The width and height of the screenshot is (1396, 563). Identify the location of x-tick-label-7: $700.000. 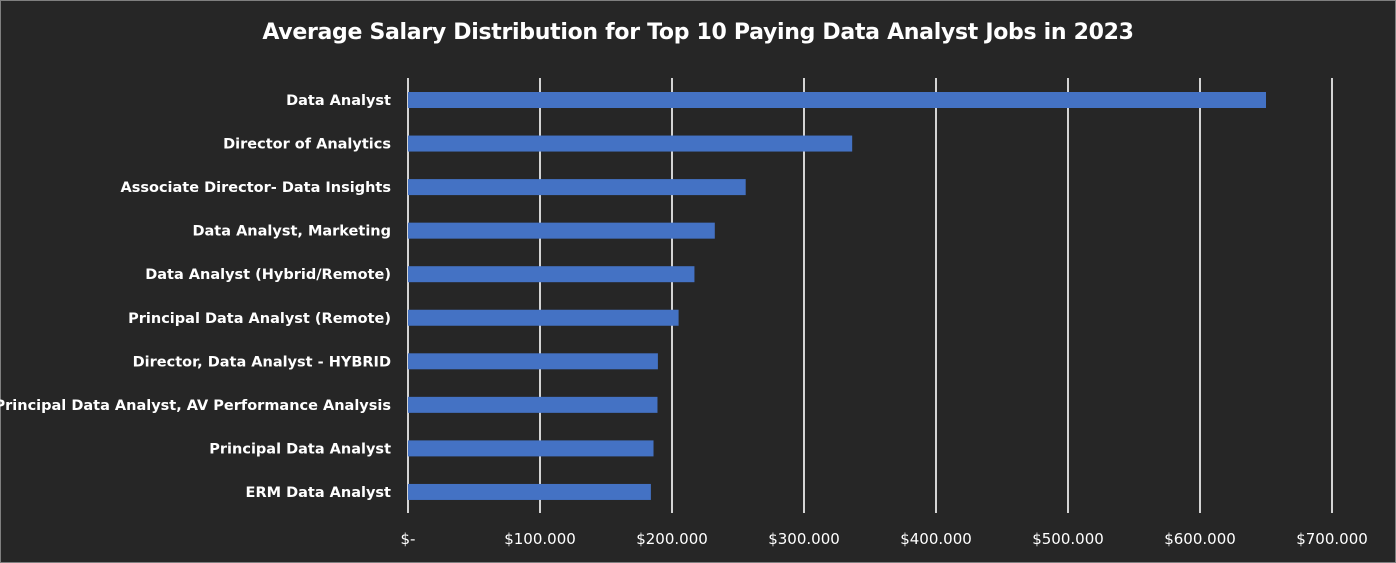
(1332, 539).